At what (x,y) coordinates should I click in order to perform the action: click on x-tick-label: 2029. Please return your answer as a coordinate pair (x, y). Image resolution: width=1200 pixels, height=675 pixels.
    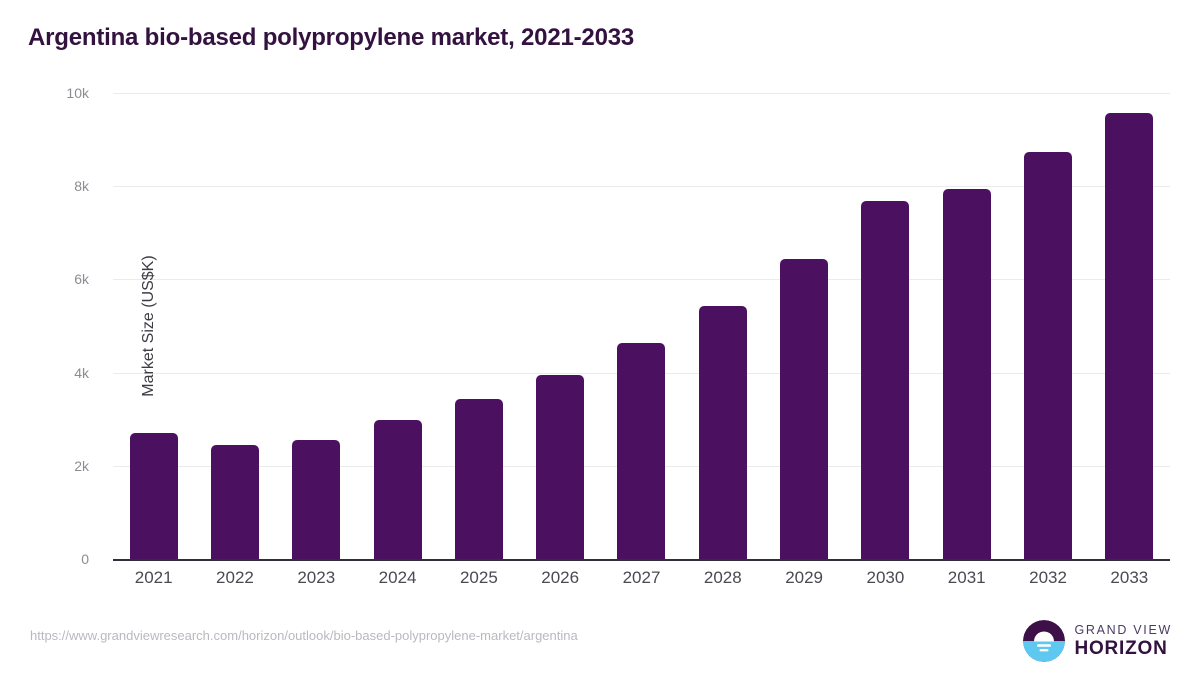
    Looking at the image, I should click on (804, 577).